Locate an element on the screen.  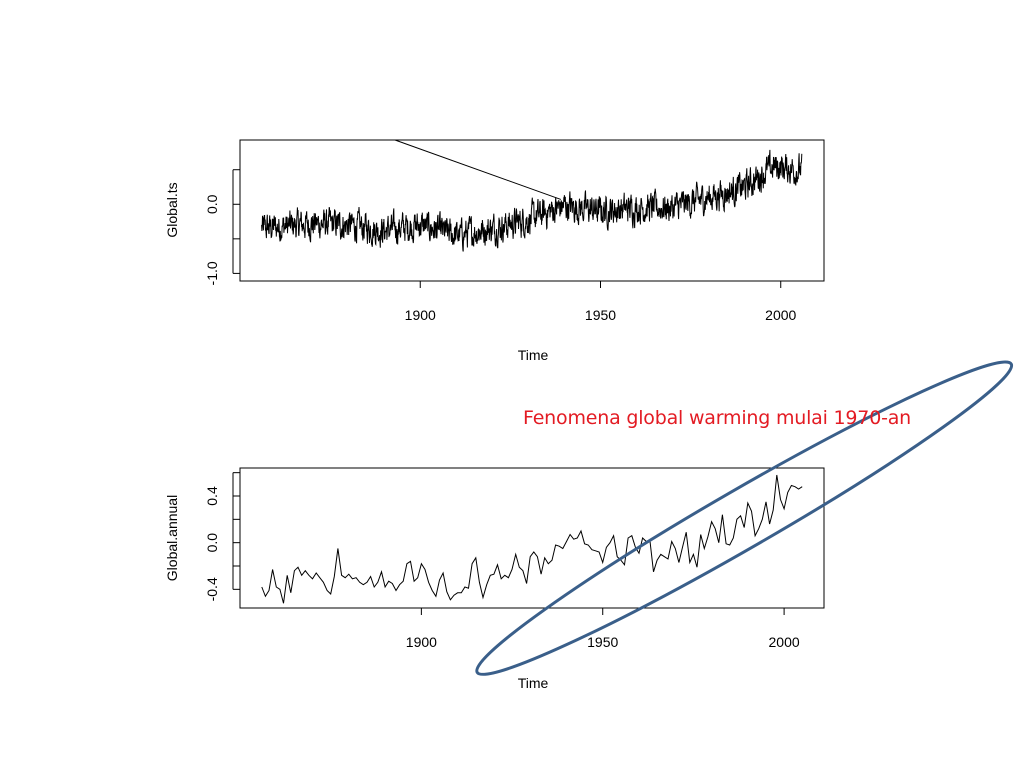
annotation-pointer-line is located at coordinates (478, 169).